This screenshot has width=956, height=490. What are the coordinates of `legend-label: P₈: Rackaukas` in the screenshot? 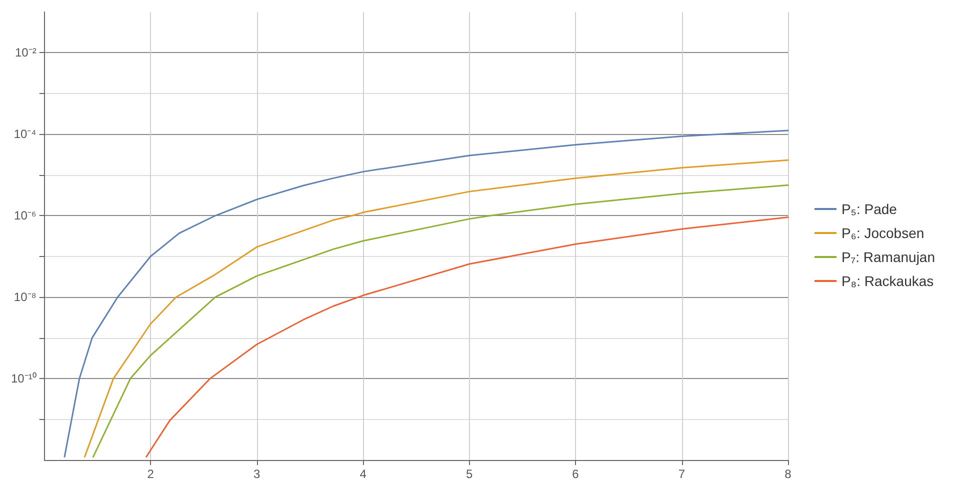 It's located at (887, 281).